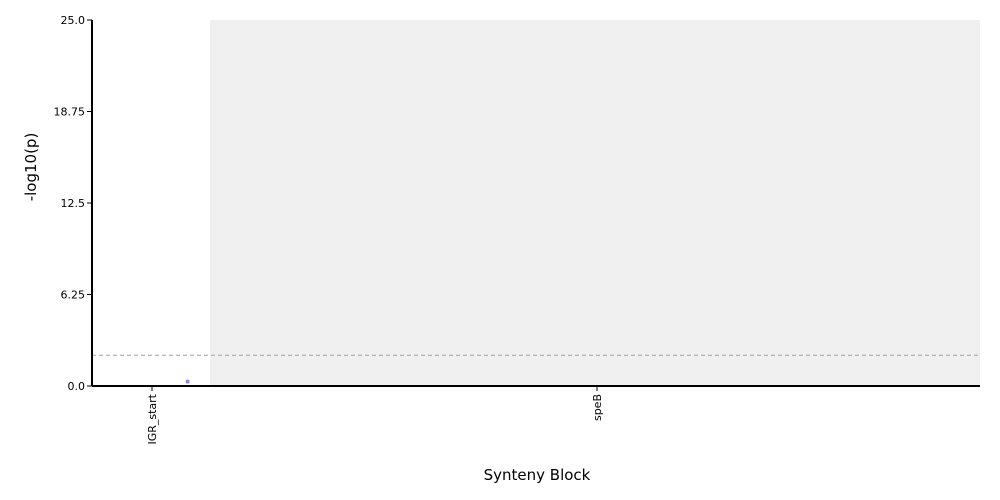 This screenshot has height=500, width=1000. I want to click on data-point, so click(187, 381).